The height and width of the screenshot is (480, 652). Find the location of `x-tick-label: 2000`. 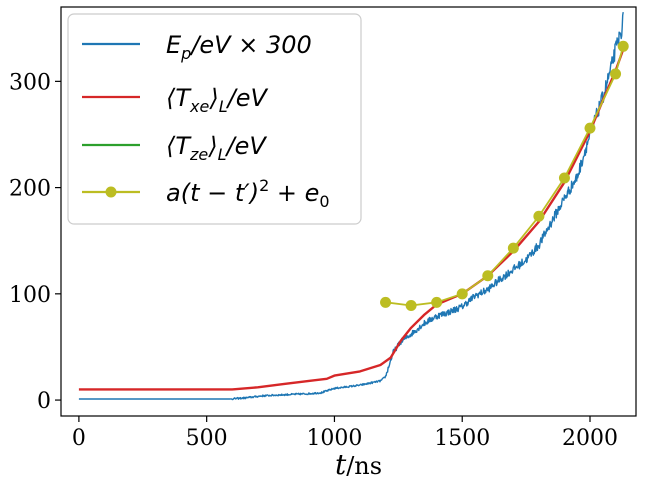

x-tick-label: 2000 is located at coordinates (590, 438).